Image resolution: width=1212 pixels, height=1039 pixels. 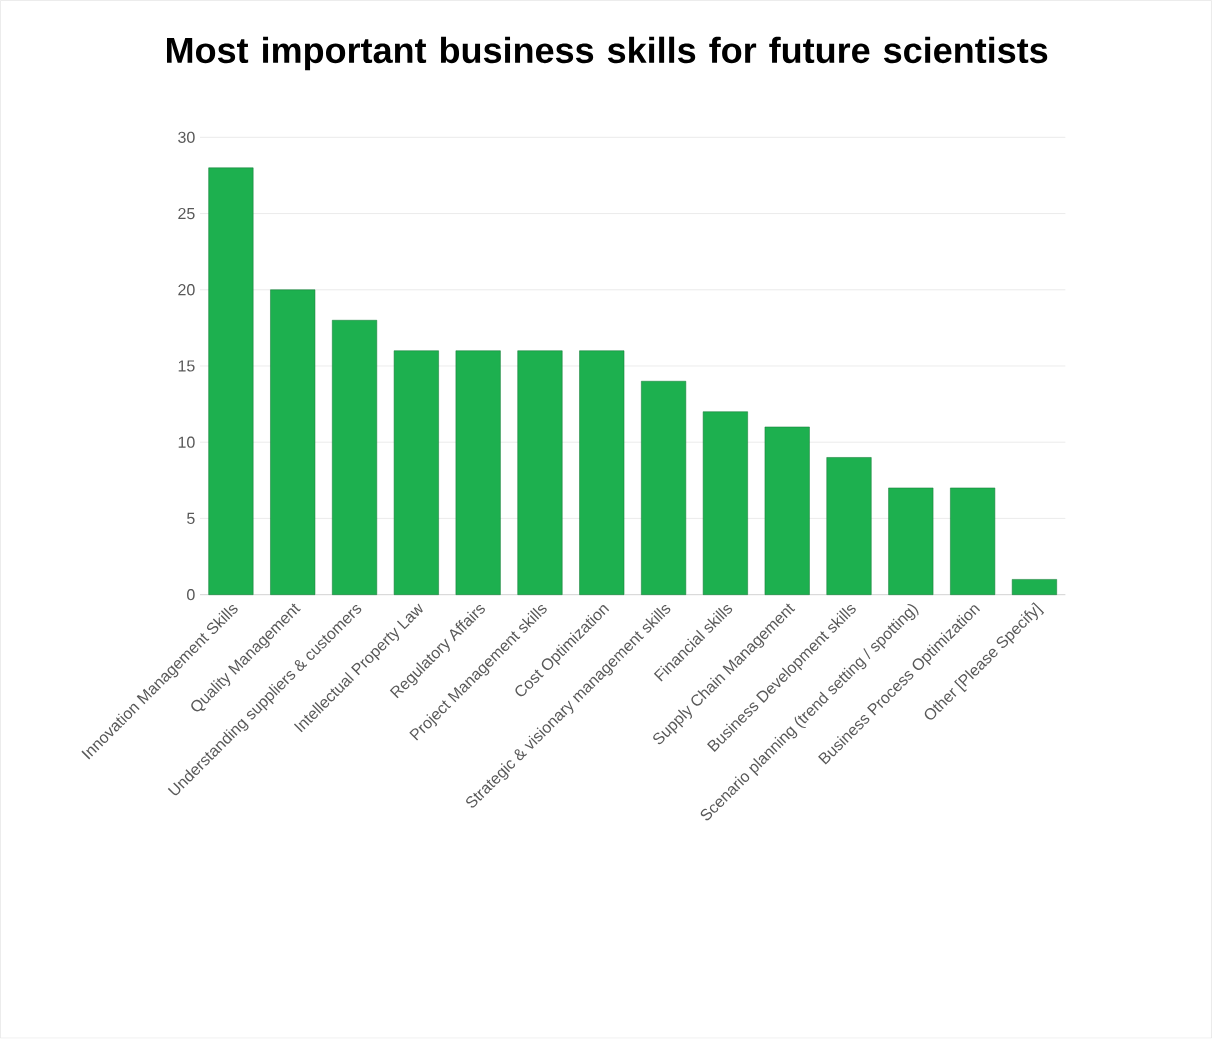 I want to click on y-tick-label: 5, so click(x=191, y=519).